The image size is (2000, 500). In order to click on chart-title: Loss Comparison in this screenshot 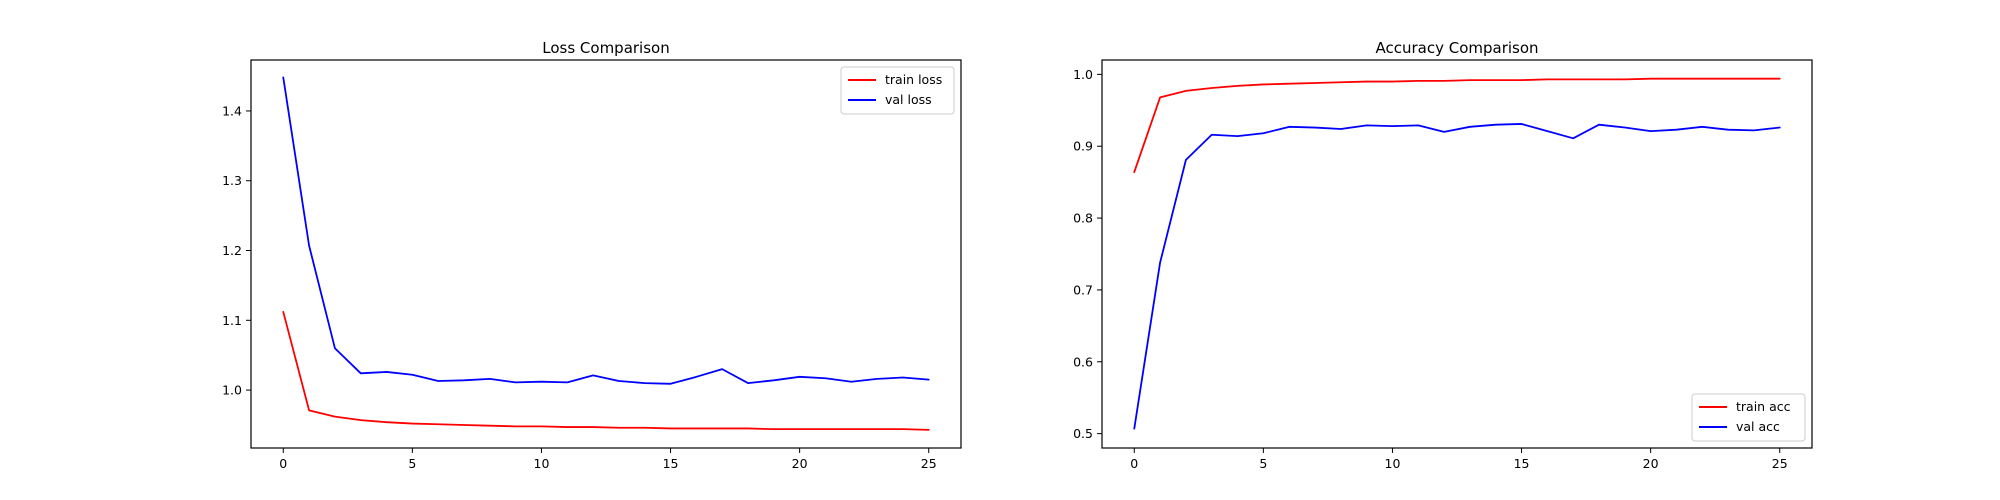, I will do `click(605, 48)`.